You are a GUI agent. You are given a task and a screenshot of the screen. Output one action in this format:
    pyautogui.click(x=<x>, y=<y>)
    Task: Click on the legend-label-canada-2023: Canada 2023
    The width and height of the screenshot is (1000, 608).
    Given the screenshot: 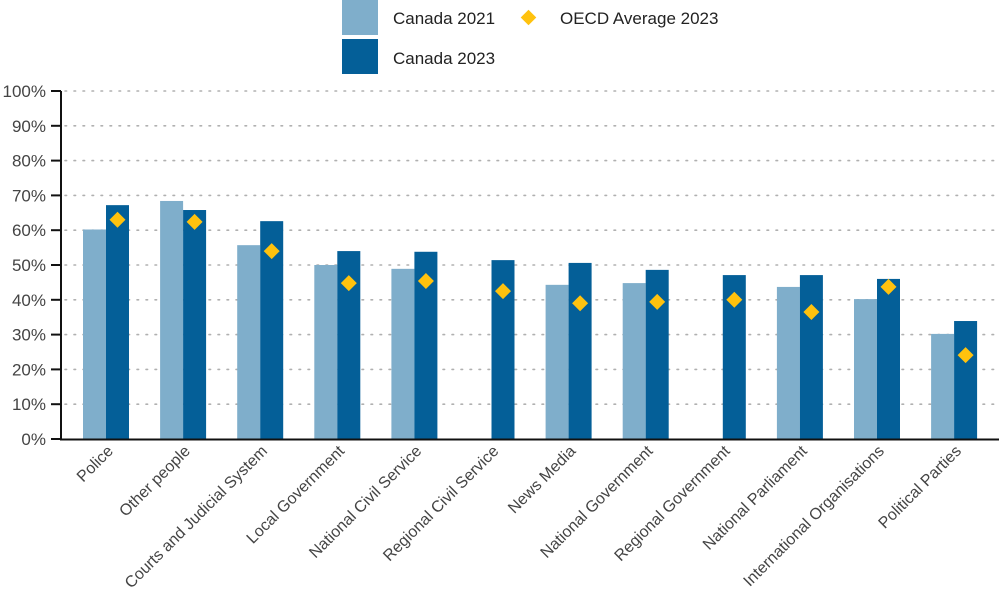 What is the action you would take?
    pyautogui.click(x=444, y=58)
    